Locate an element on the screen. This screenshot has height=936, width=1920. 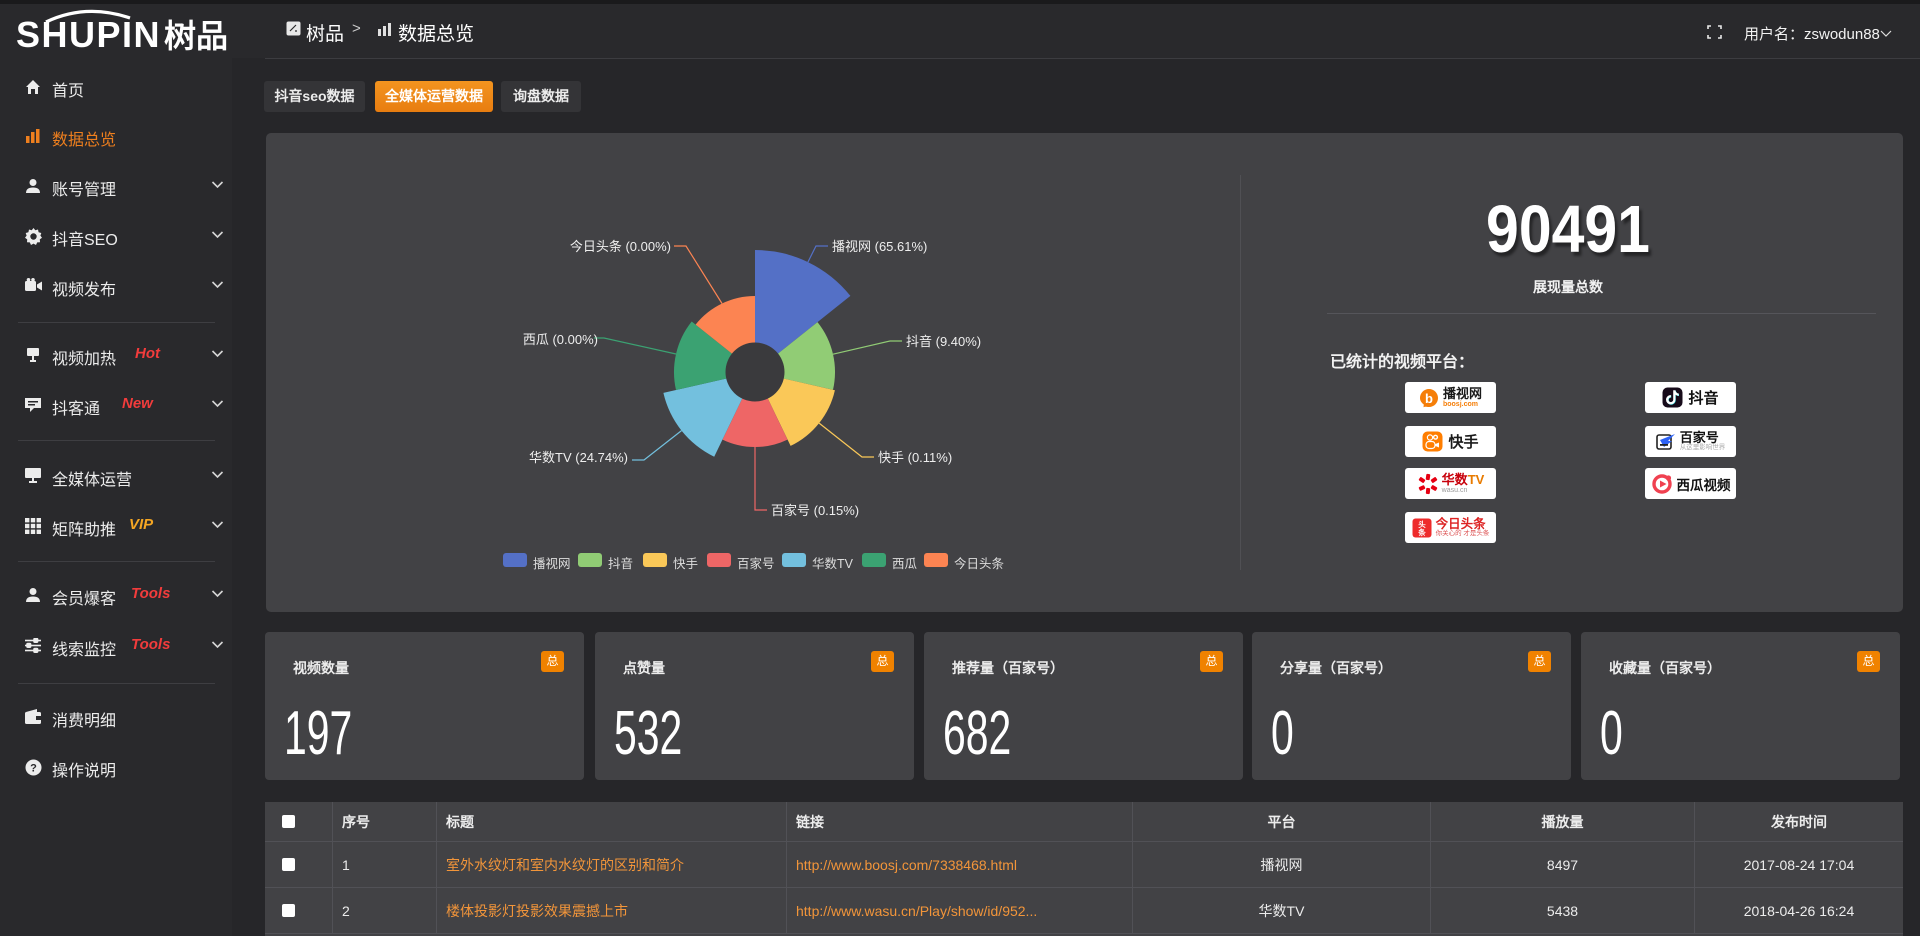
svg-text: 头 is located at coordinates (1422, 524).